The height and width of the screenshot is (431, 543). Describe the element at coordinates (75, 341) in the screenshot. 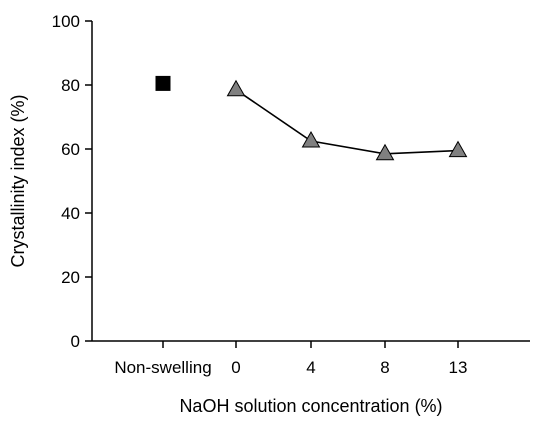

I see `y-tick-label: 0` at that location.